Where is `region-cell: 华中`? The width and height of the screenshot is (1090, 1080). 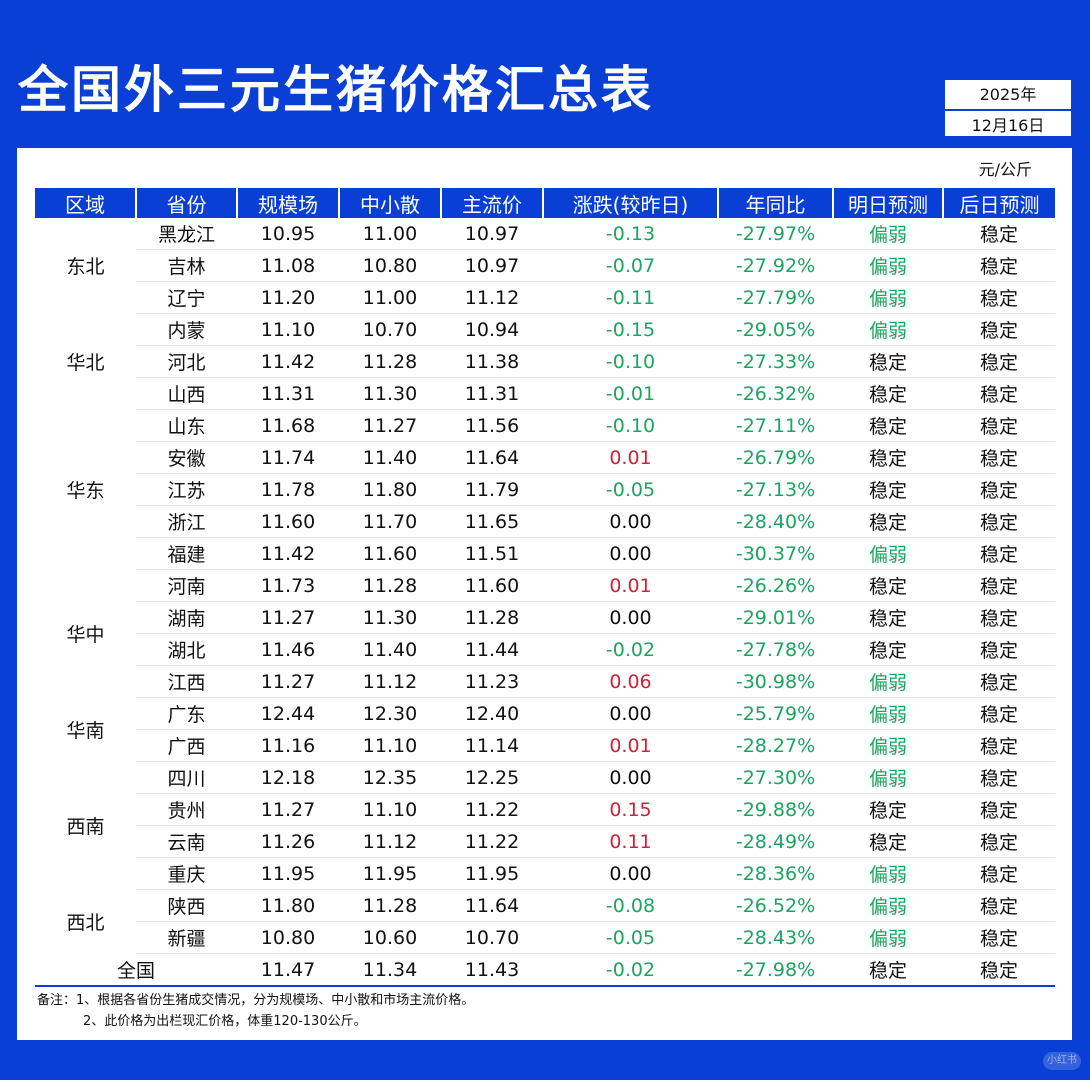 region-cell: 华中 is located at coordinates (85, 635).